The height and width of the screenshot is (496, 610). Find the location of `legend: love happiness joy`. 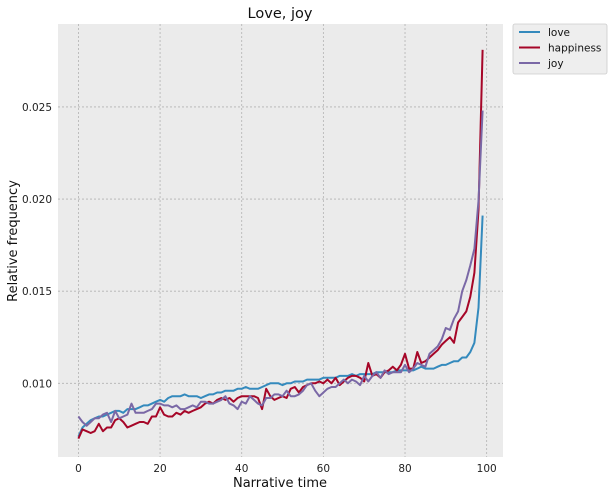

legend: love happiness joy is located at coordinates (560, 49).